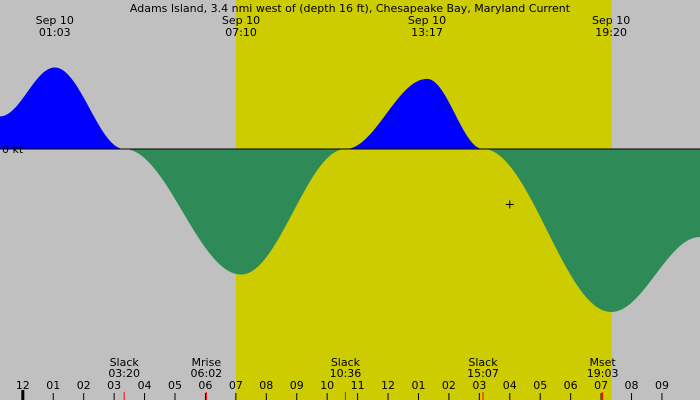 Image resolution: width=700 pixels, height=400 pixels. Describe the element at coordinates (358, 385) in the screenshot. I see `hour-label-12: 11` at that location.